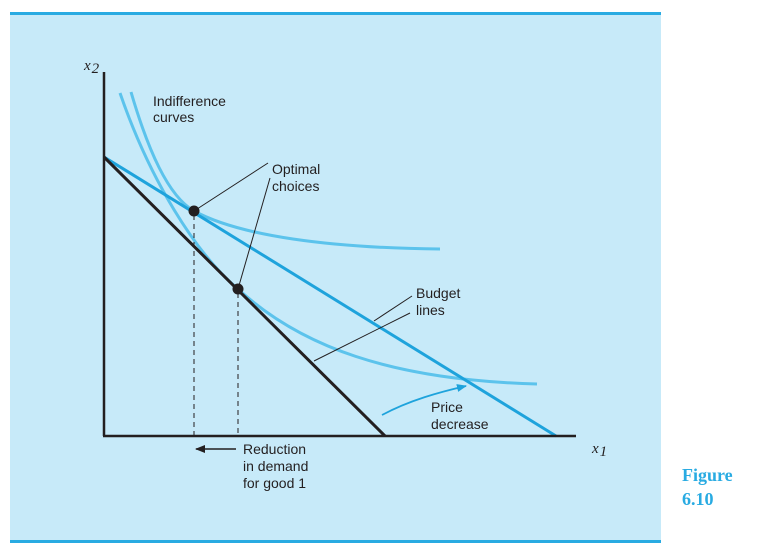 The width and height of the screenshot is (757, 554). Describe the element at coordinates (277, 466) in the screenshot. I see `reduction-label: Reduction in demand for good 1` at that location.